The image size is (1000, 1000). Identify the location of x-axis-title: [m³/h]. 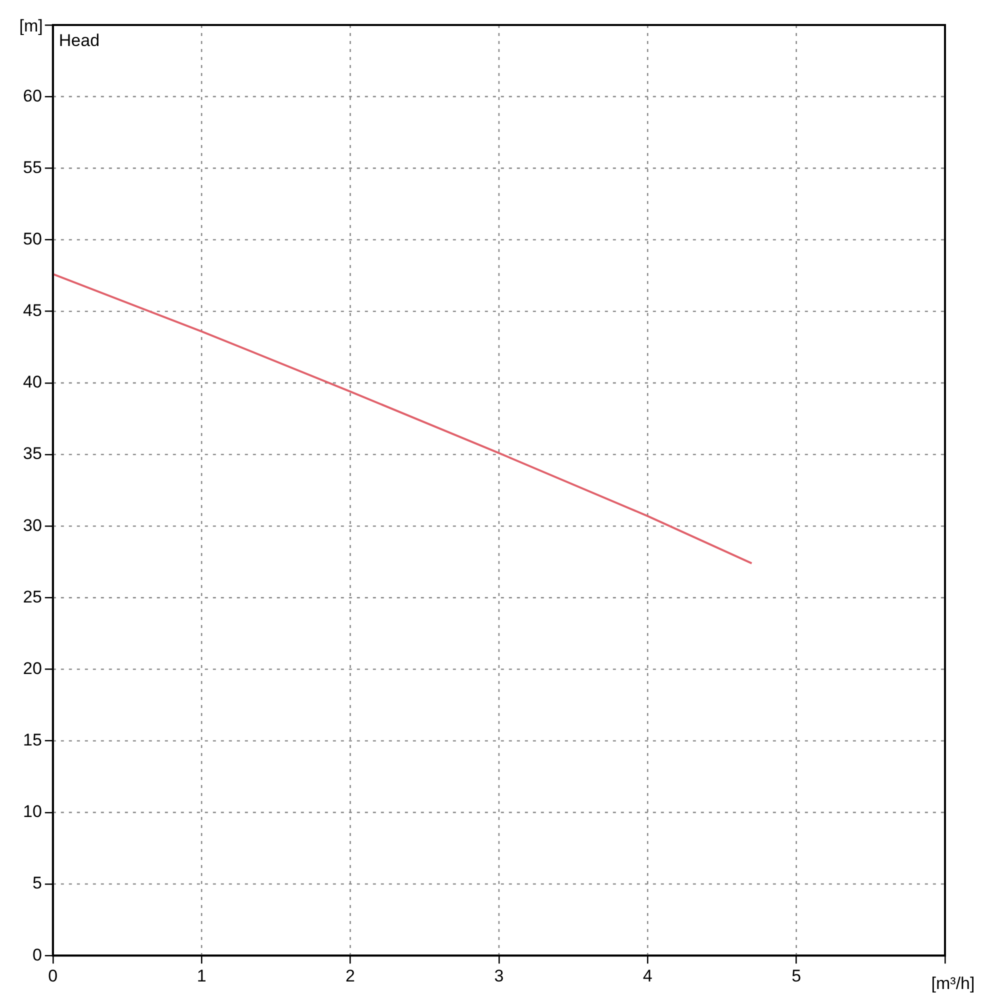
(953, 983).